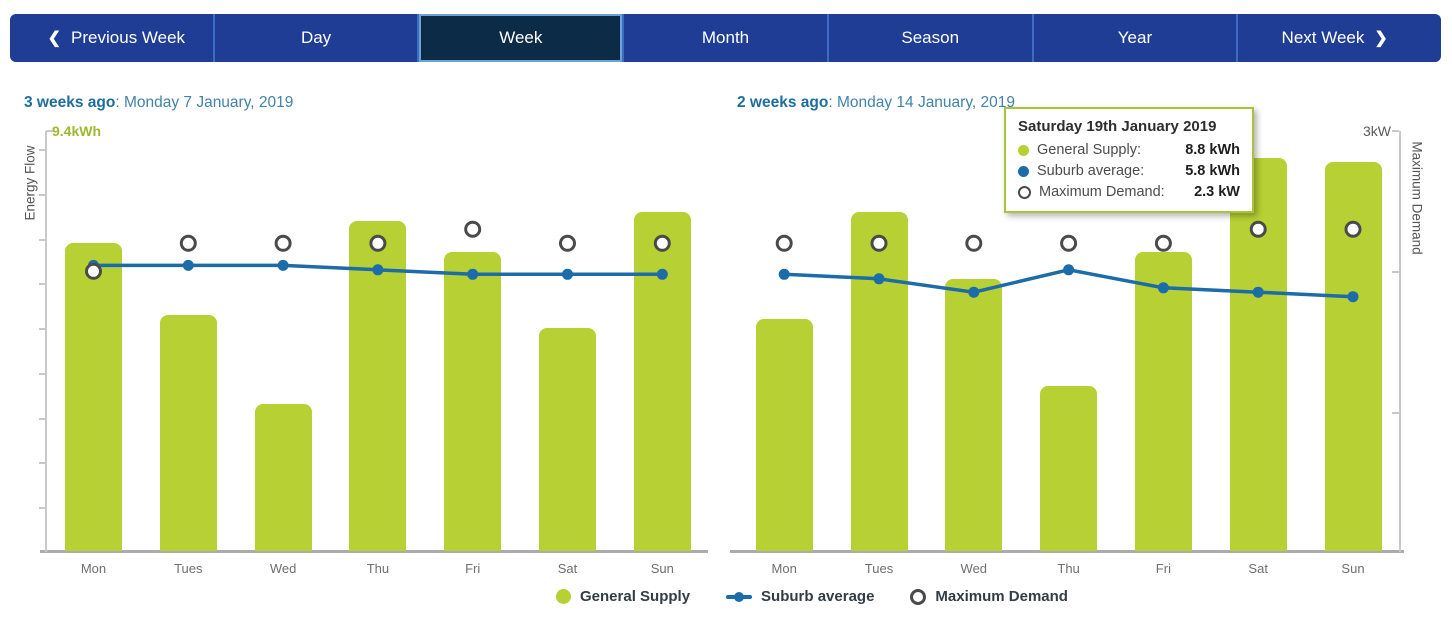 This screenshot has width=1452, height=639. Describe the element at coordinates (1102, 192) in the screenshot. I see `tooltip-label: Maximum Demand:` at that location.